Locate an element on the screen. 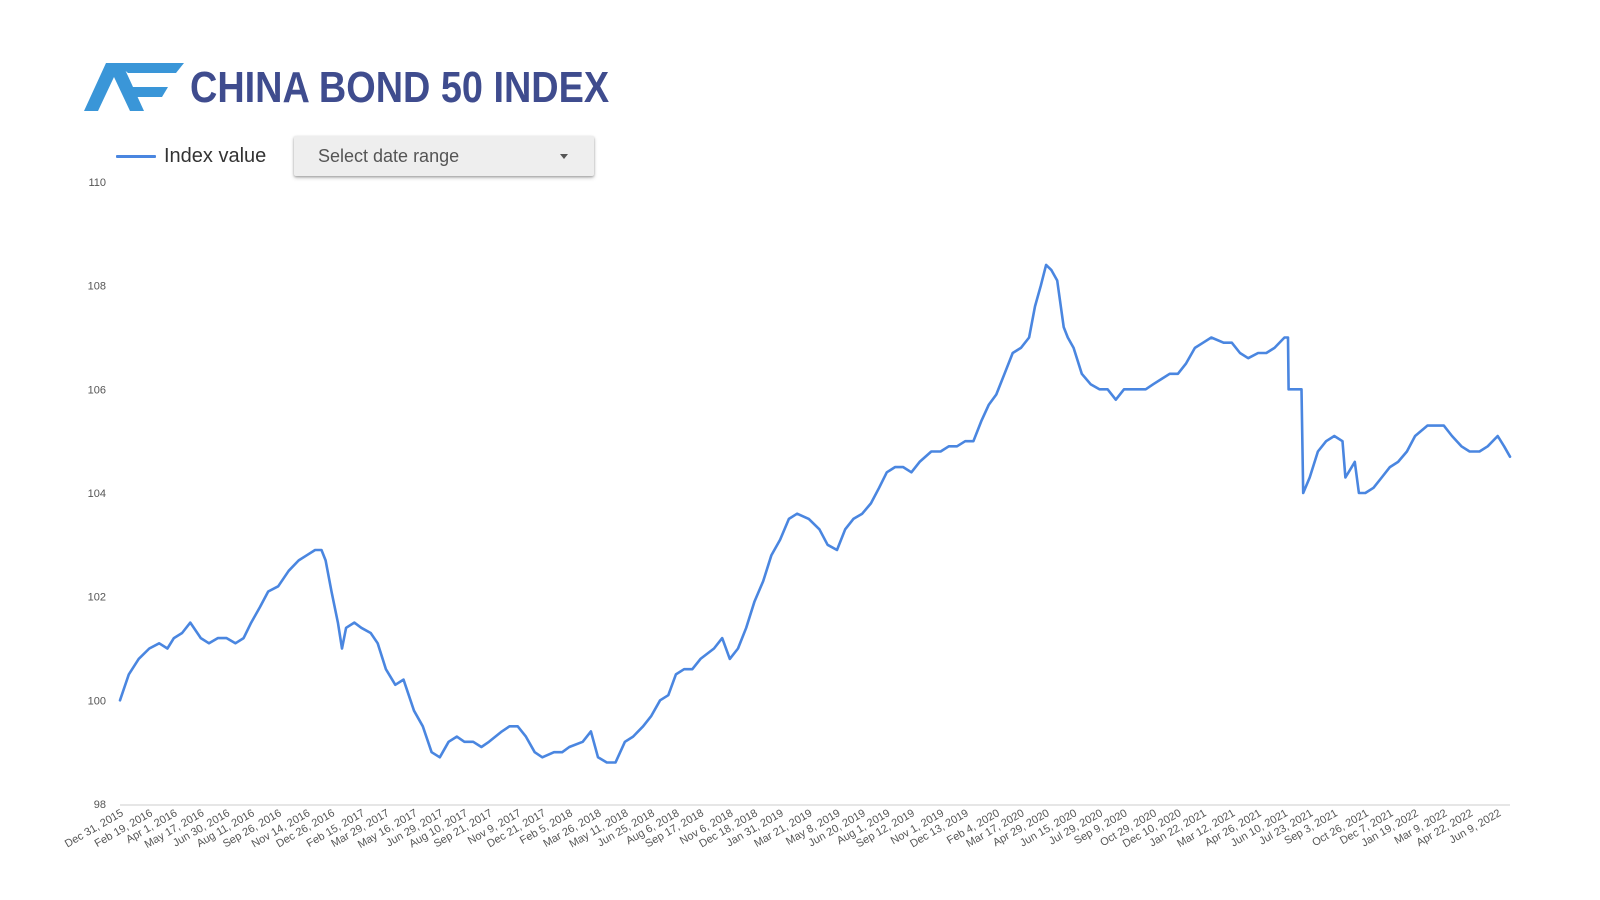 Image resolution: width=1600 pixels, height=900 pixels. y-tick-label: 108 is located at coordinates (97, 287).